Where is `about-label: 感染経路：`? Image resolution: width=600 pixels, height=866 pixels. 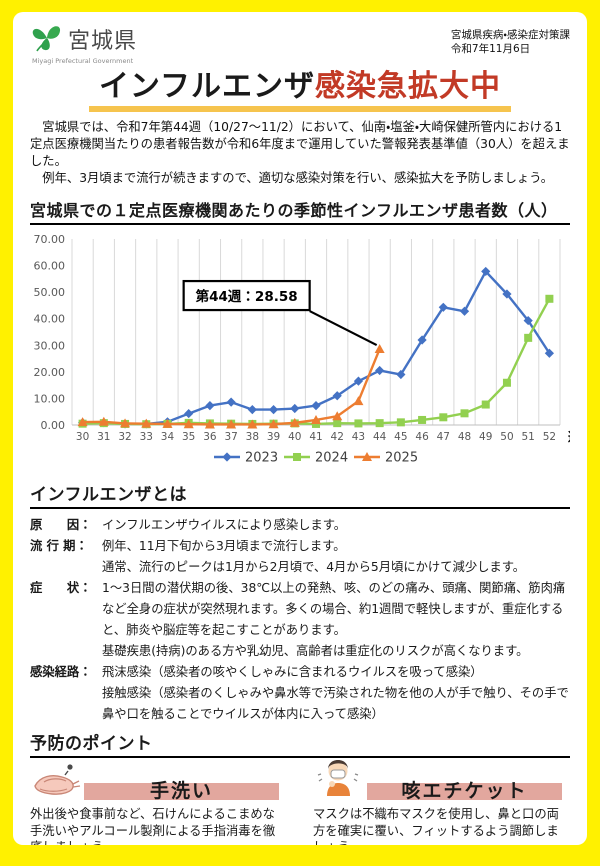
about-label: 感染経路： is located at coordinates (61, 672).